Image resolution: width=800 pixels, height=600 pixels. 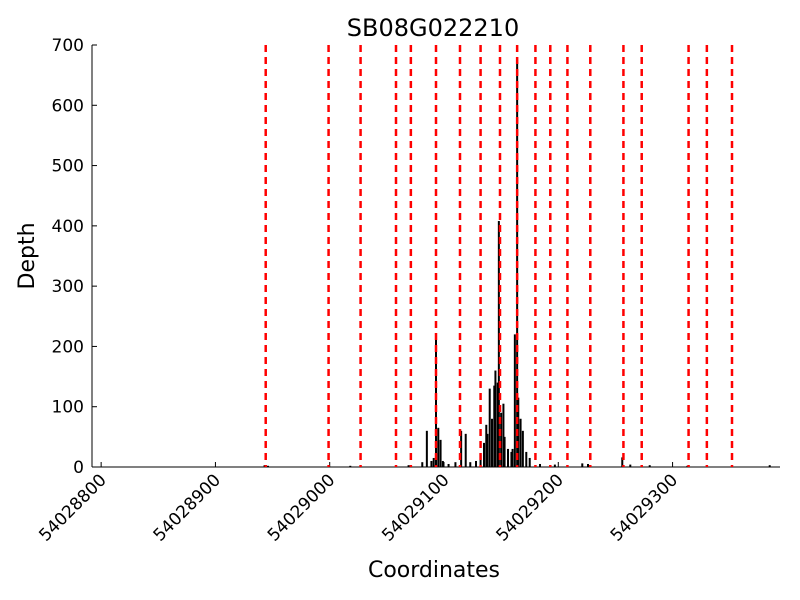 I want to click on y-tick-label: 600, so click(x=68, y=106).